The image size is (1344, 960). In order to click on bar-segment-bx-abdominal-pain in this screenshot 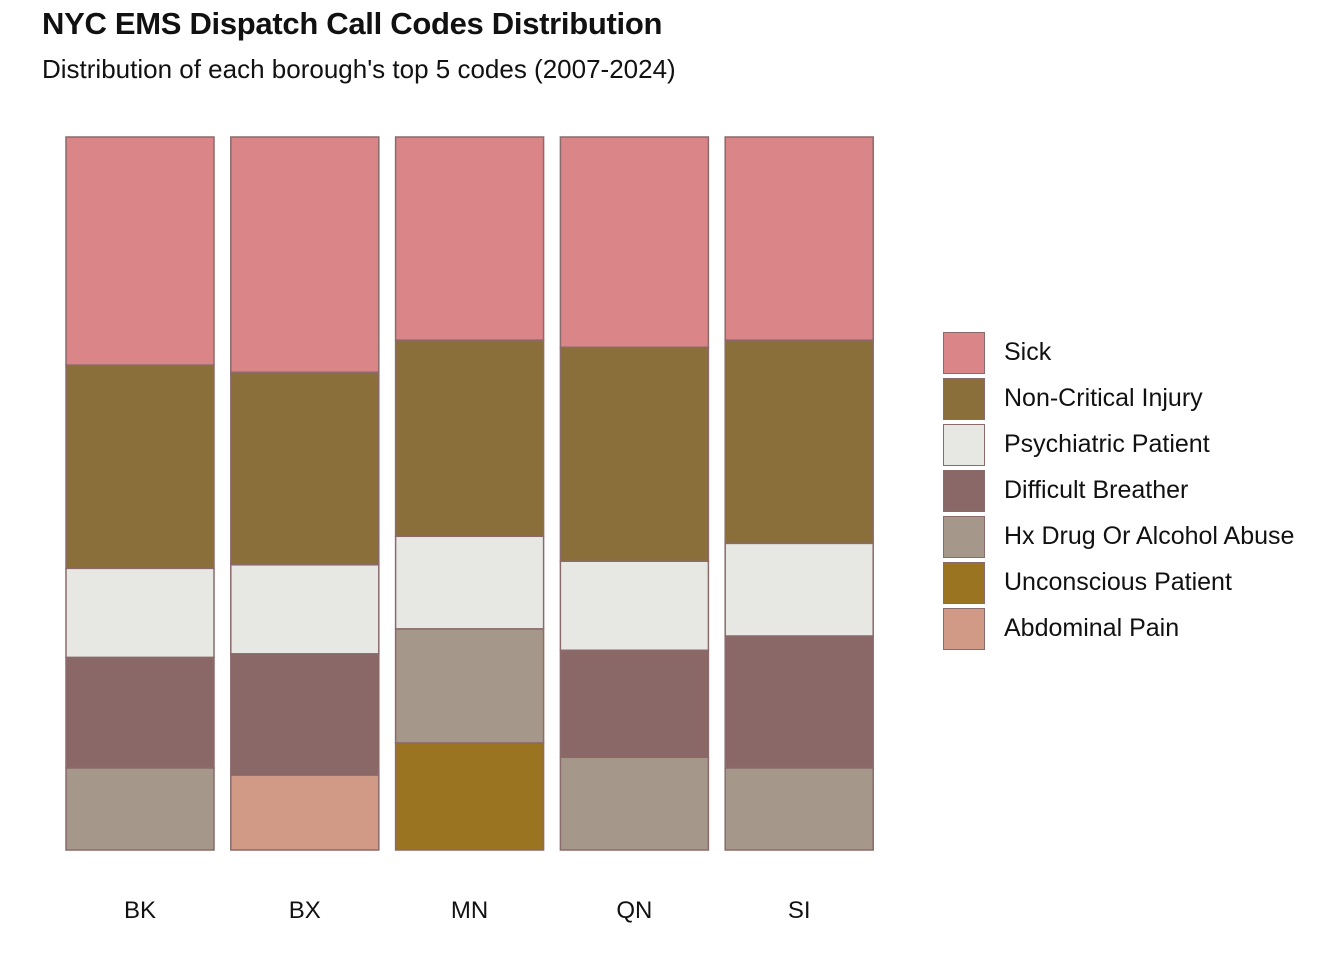, I will do `click(305, 812)`.